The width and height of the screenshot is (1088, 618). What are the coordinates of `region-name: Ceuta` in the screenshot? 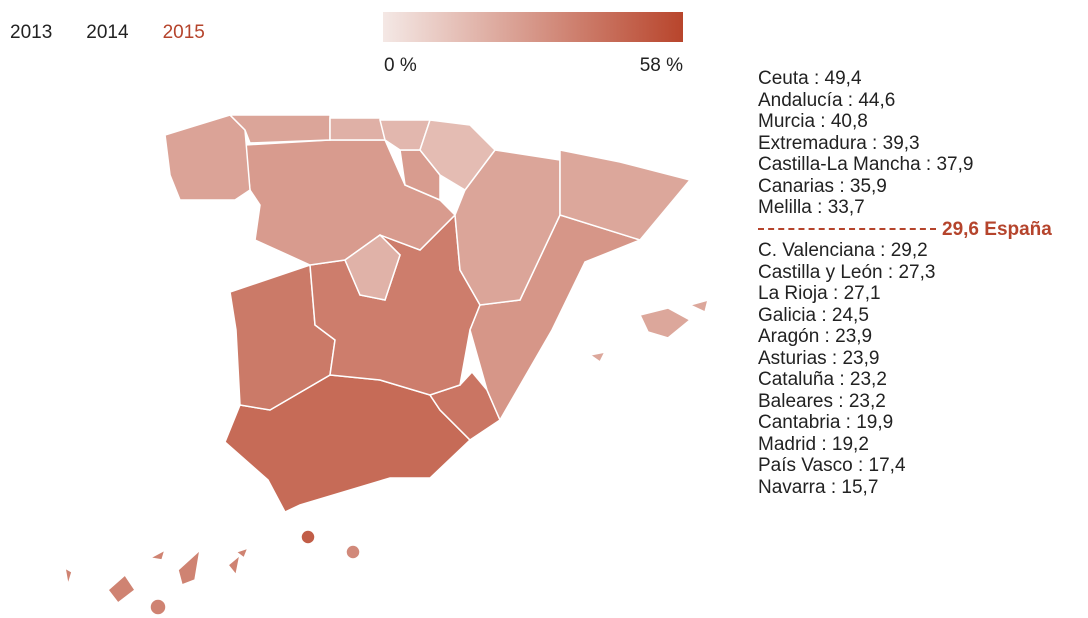 It's located at (783, 78).